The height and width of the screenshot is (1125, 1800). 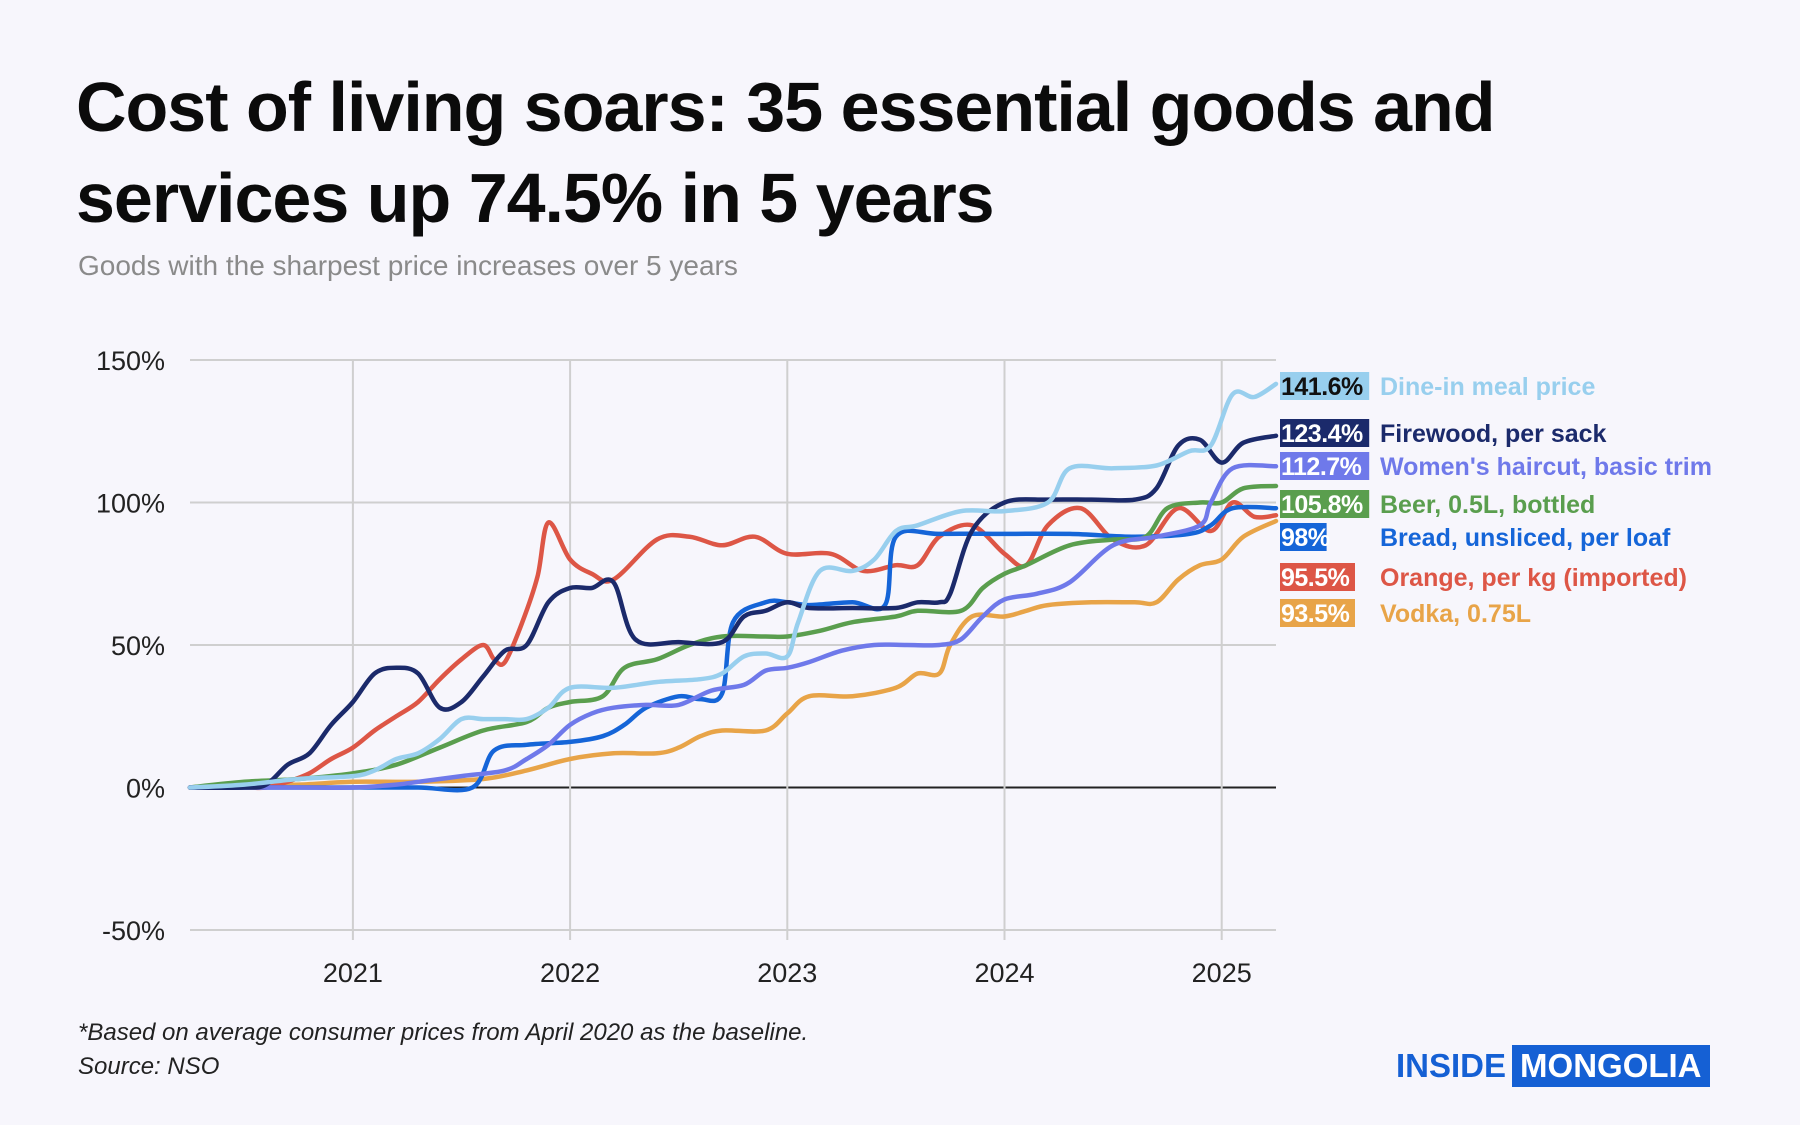 I want to click on value-label-beer-0-5l-bottled: 105.8%, so click(x=1322, y=505).